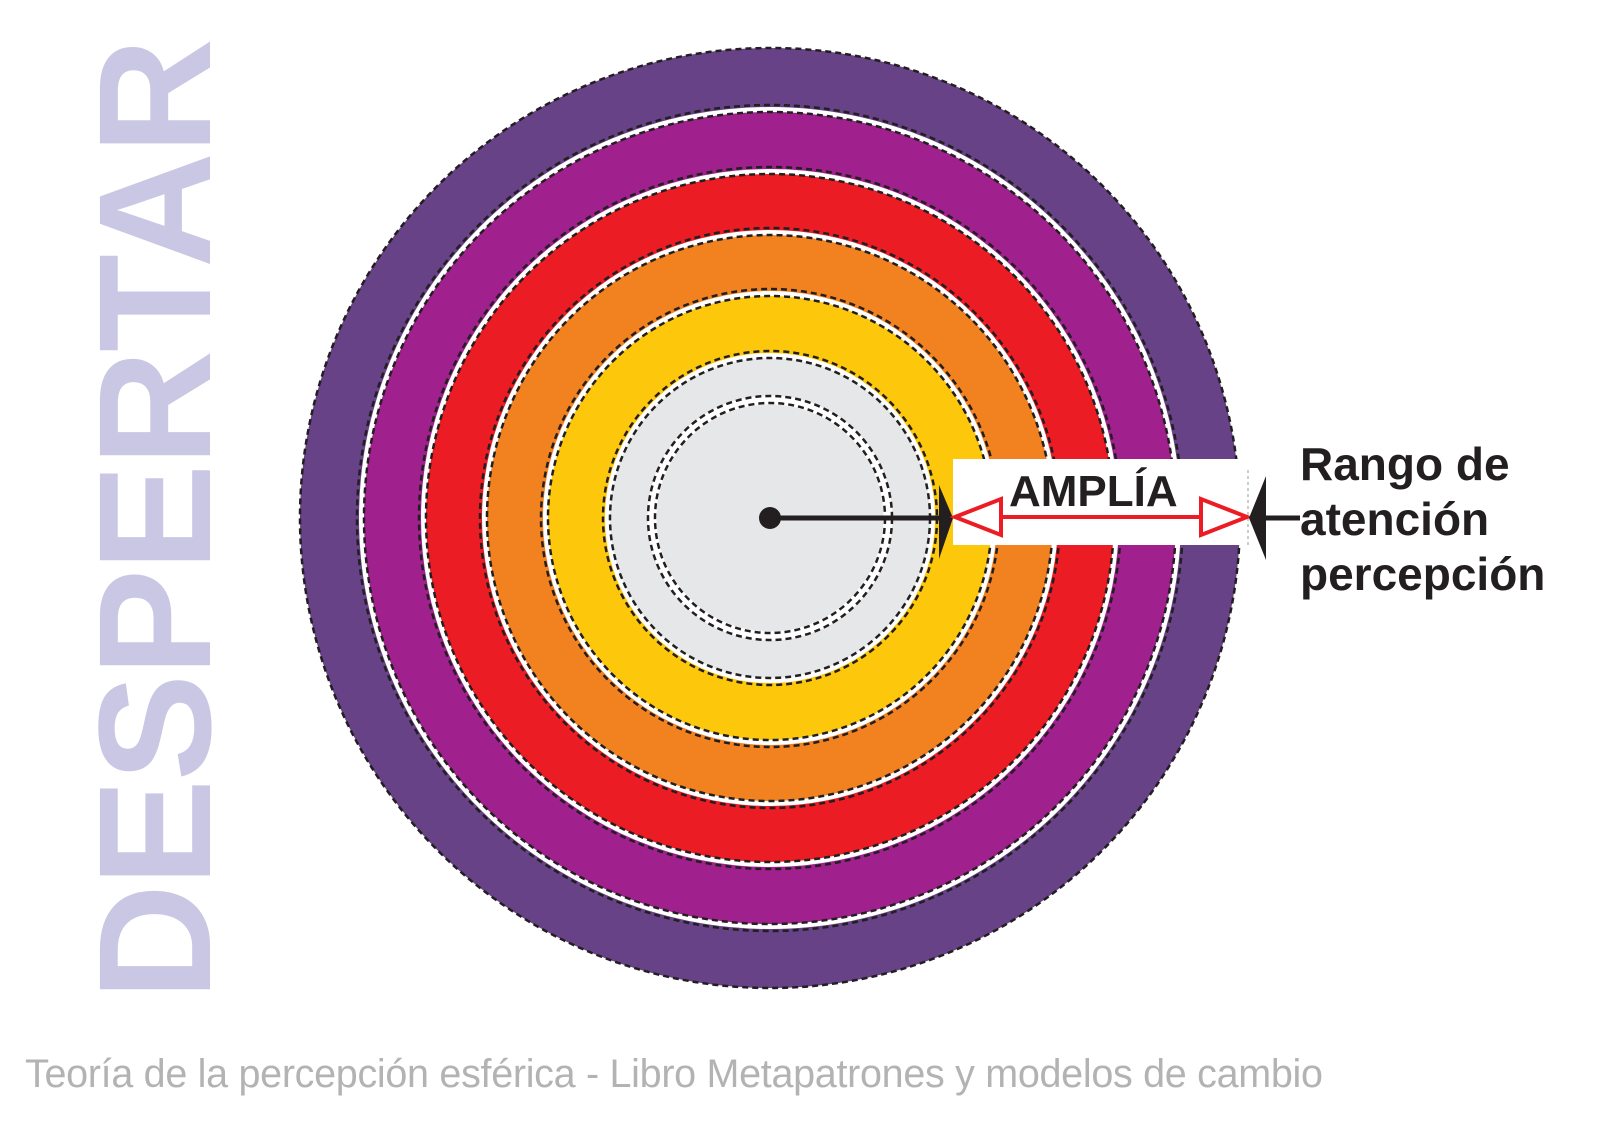 The image size is (1600, 1148). Describe the element at coordinates (1395, 519) in the screenshot. I see `range-label-line-2: atención` at that location.